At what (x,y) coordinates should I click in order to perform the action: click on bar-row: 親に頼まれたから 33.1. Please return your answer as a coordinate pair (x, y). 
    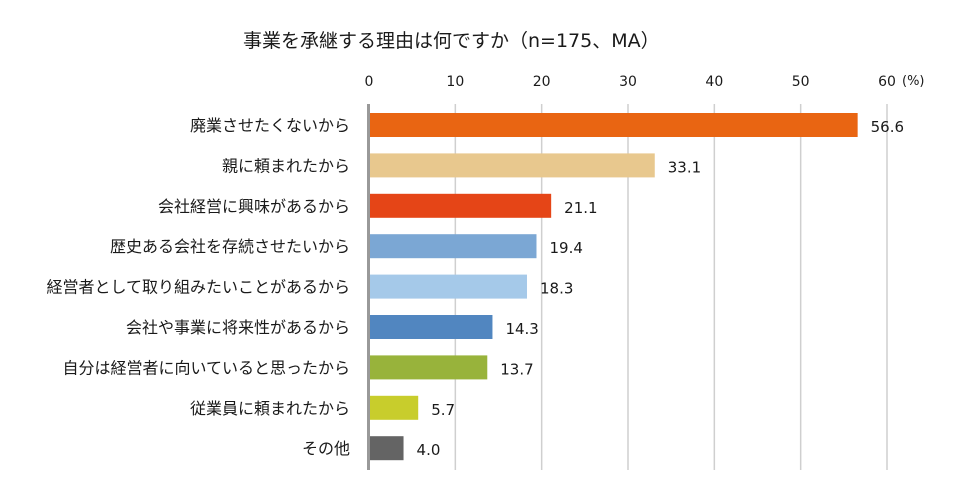
    Looking at the image, I should click on (461, 165).